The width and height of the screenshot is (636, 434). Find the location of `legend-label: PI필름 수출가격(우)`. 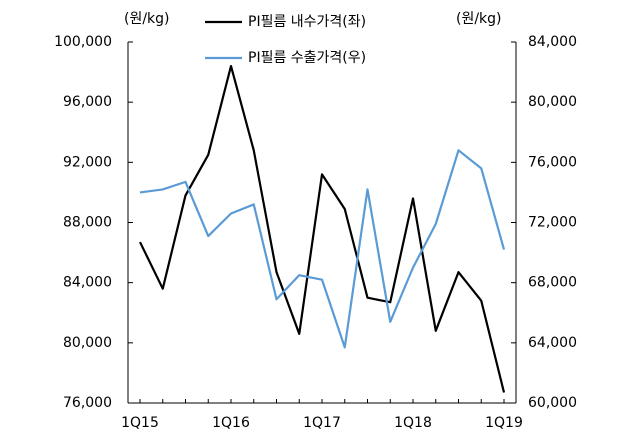

legend-label: PI필름 수출가격(우) is located at coordinates (307, 58).